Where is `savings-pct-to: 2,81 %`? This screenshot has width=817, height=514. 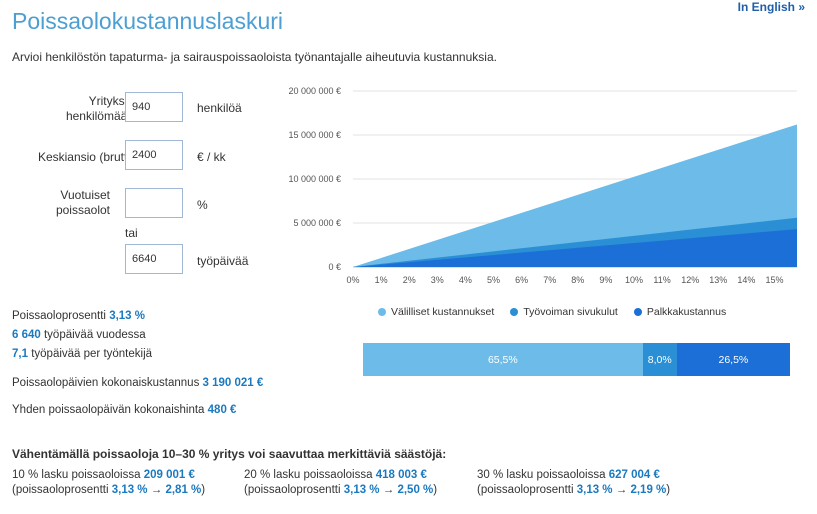 savings-pct-to: 2,81 % is located at coordinates (183, 490).